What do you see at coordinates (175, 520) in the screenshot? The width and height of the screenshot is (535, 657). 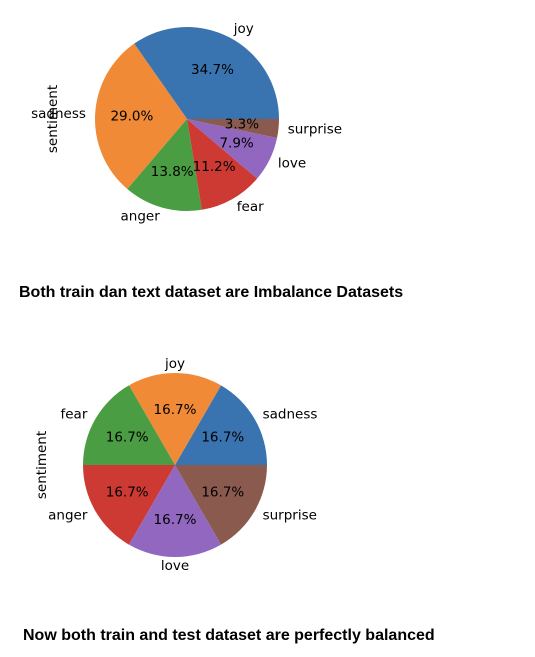 I see `pie2-pct-label-love: 16.7%` at bounding box center [175, 520].